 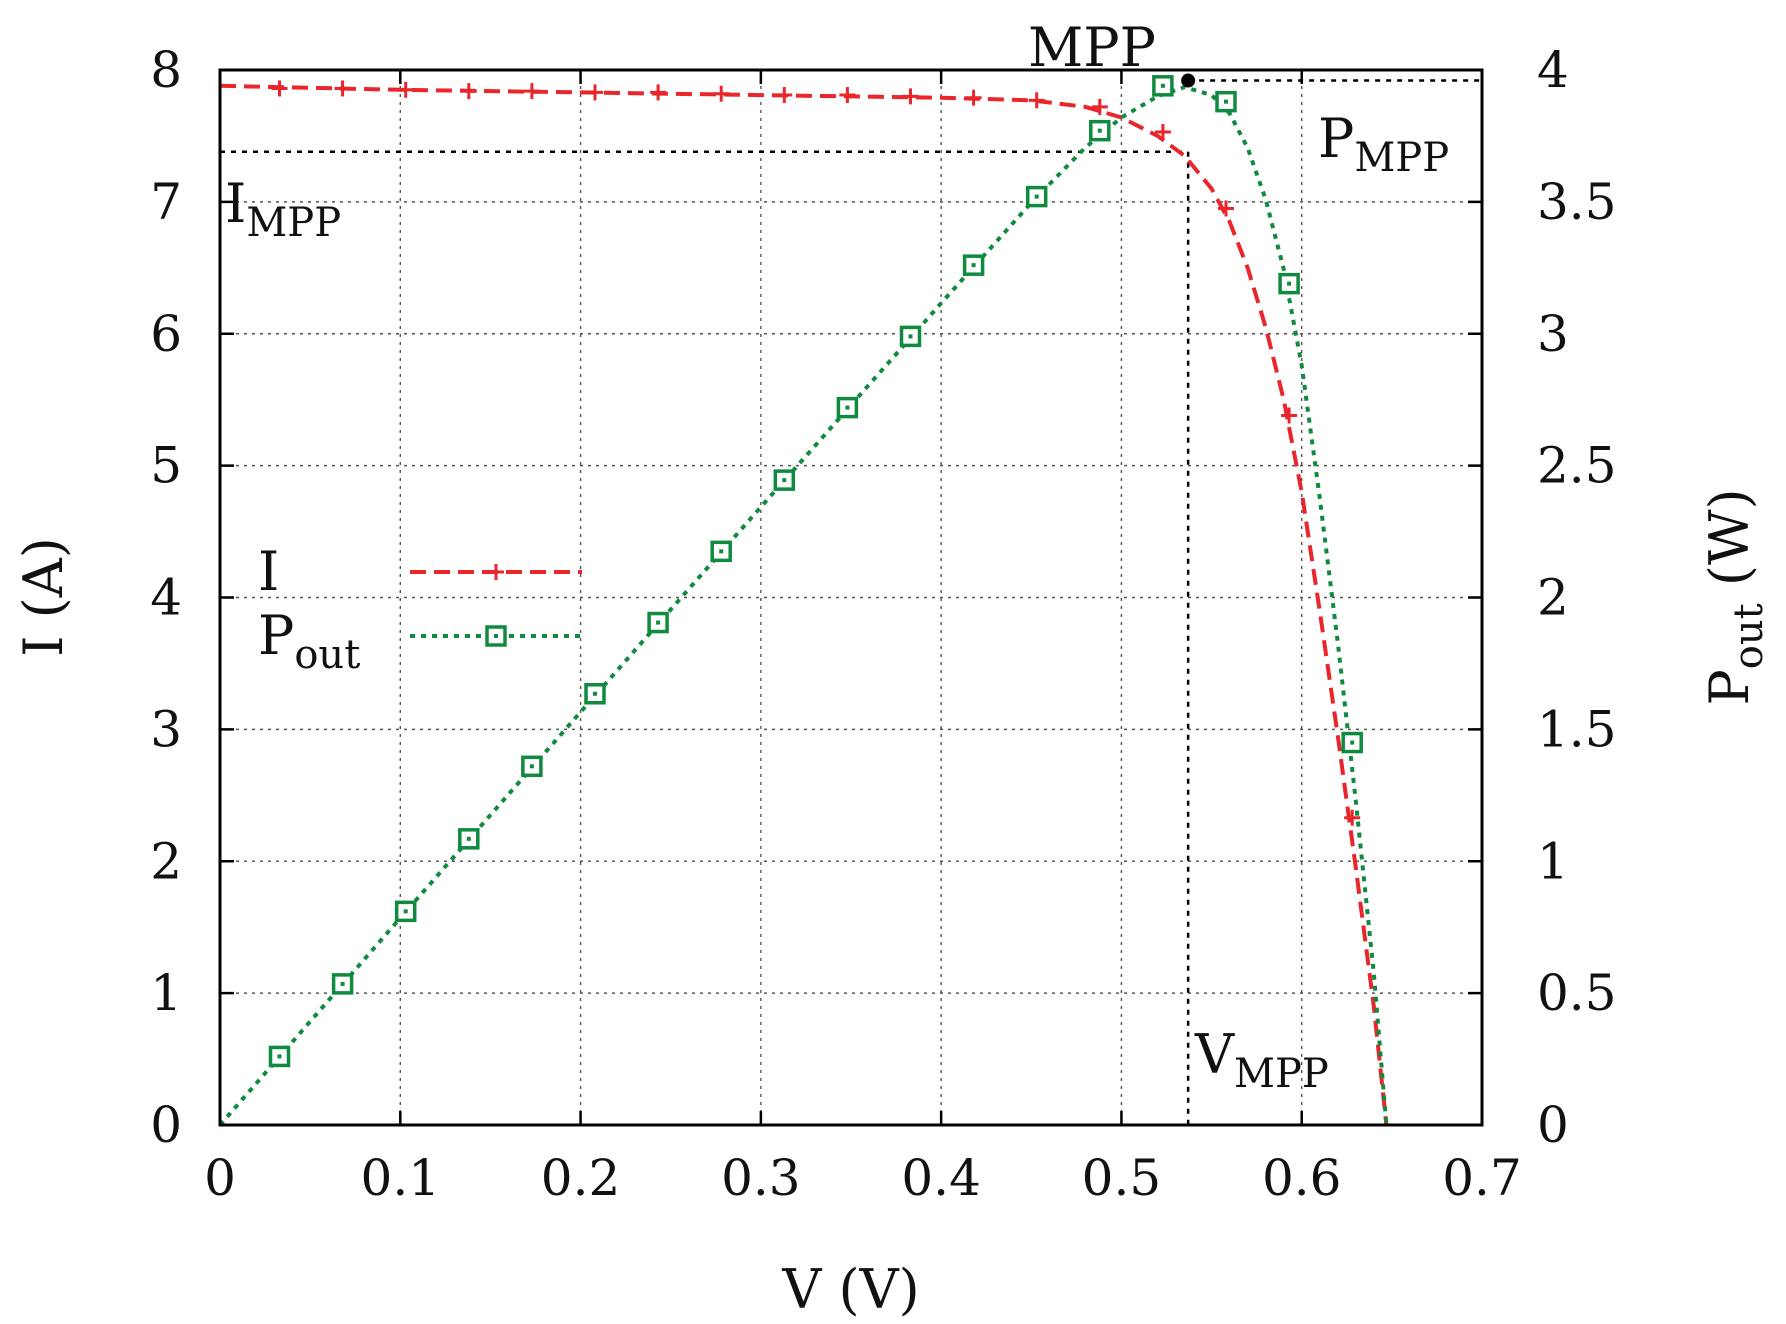 What do you see at coordinates (166, 861) in the screenshot?
I see `y-tick-label: 2` at bounding box center [166, 861].